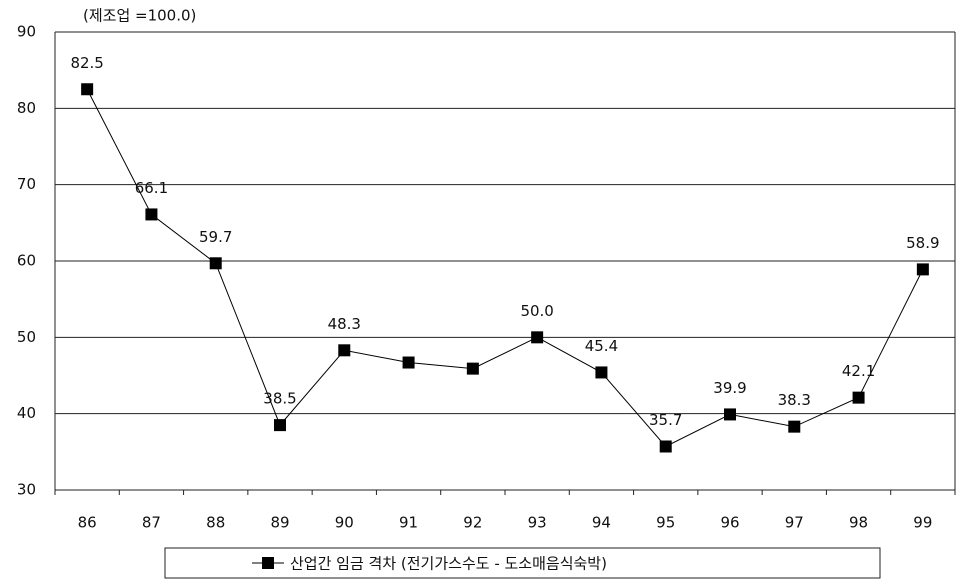 This screenshot has height=579, width=959. I want to click on y-tick-label: 80, so click(26, 108).